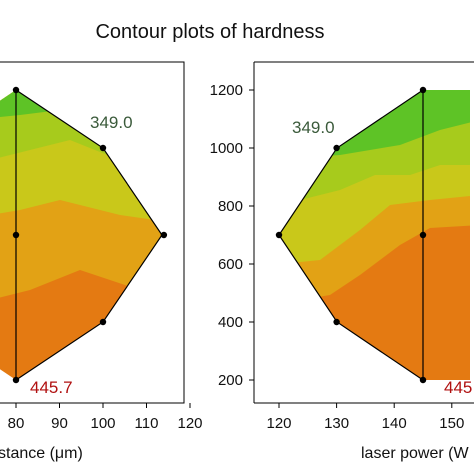  What do you see at coordinates (226, 90) in the screenshot?
I see `right-y-tick-label-5: 1200` at bounding box center [226, 90].